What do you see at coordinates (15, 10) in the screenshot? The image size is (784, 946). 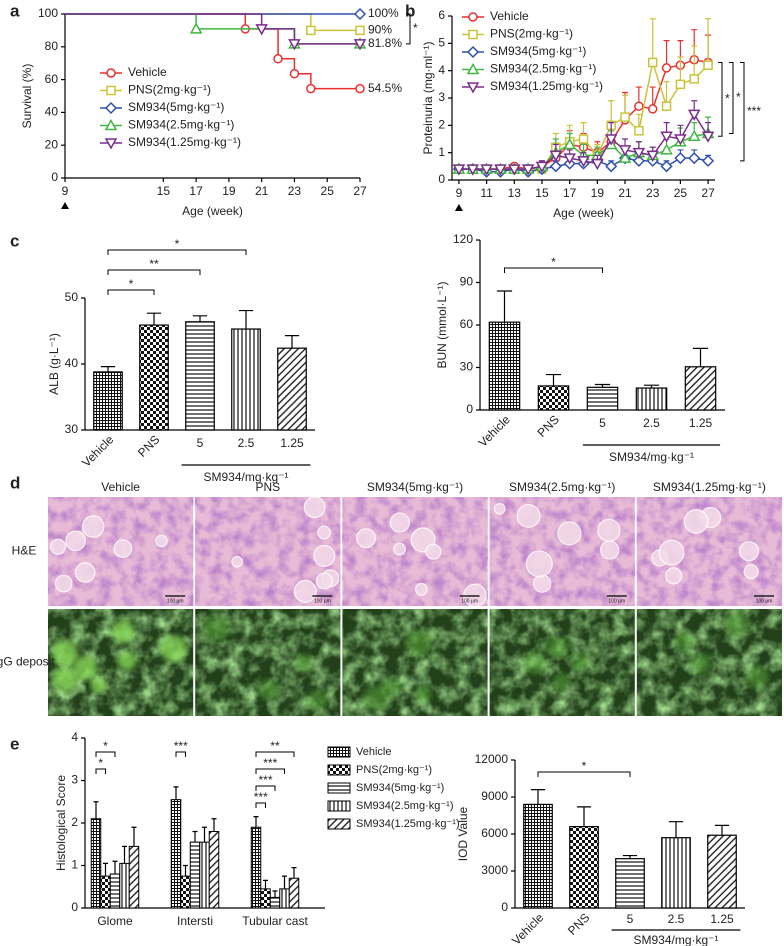 I see `panel-letter: a` at bounding box center [15, 10].